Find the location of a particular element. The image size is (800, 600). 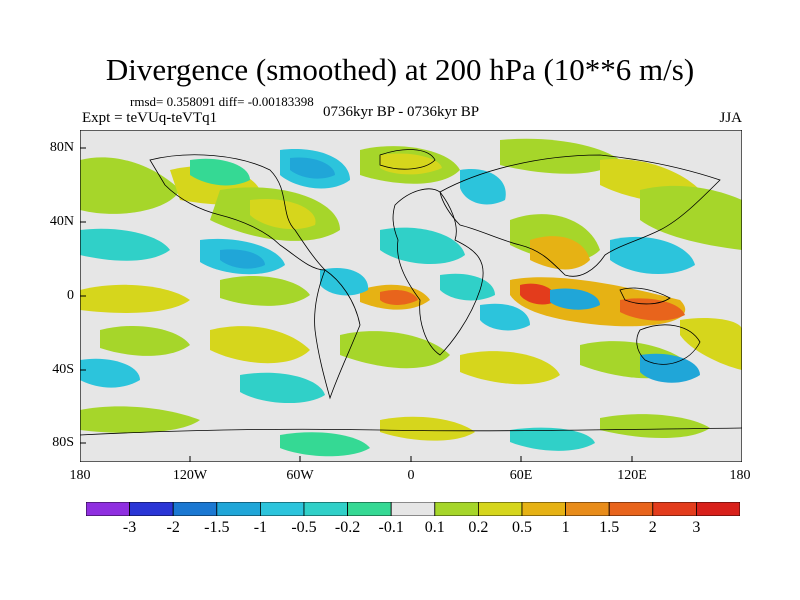

colorbar-label: 2 is located at coordinates (652, 527).